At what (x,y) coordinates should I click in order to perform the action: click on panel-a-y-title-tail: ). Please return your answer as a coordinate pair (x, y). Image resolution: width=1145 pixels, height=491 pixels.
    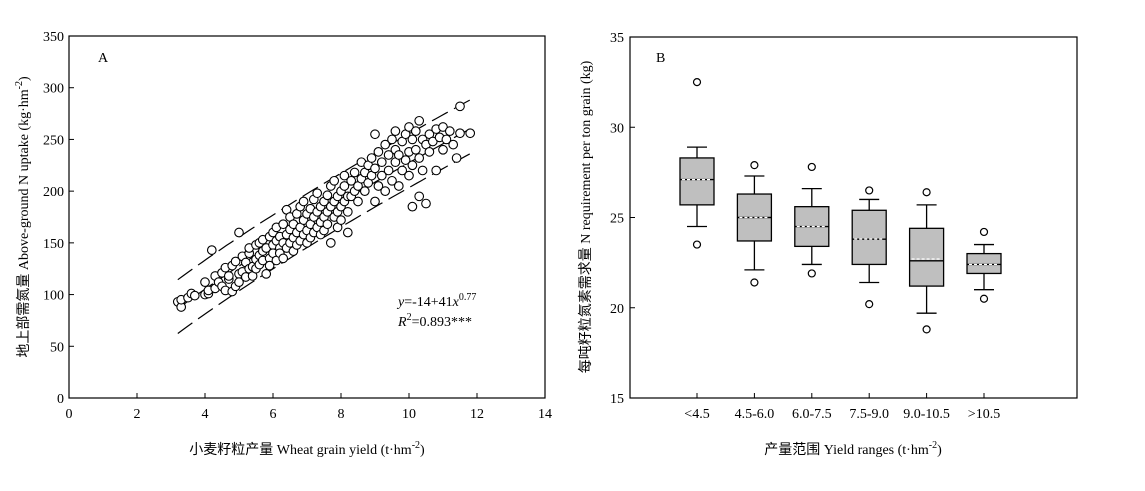
    Looking at the image, I should click on (24, 78).